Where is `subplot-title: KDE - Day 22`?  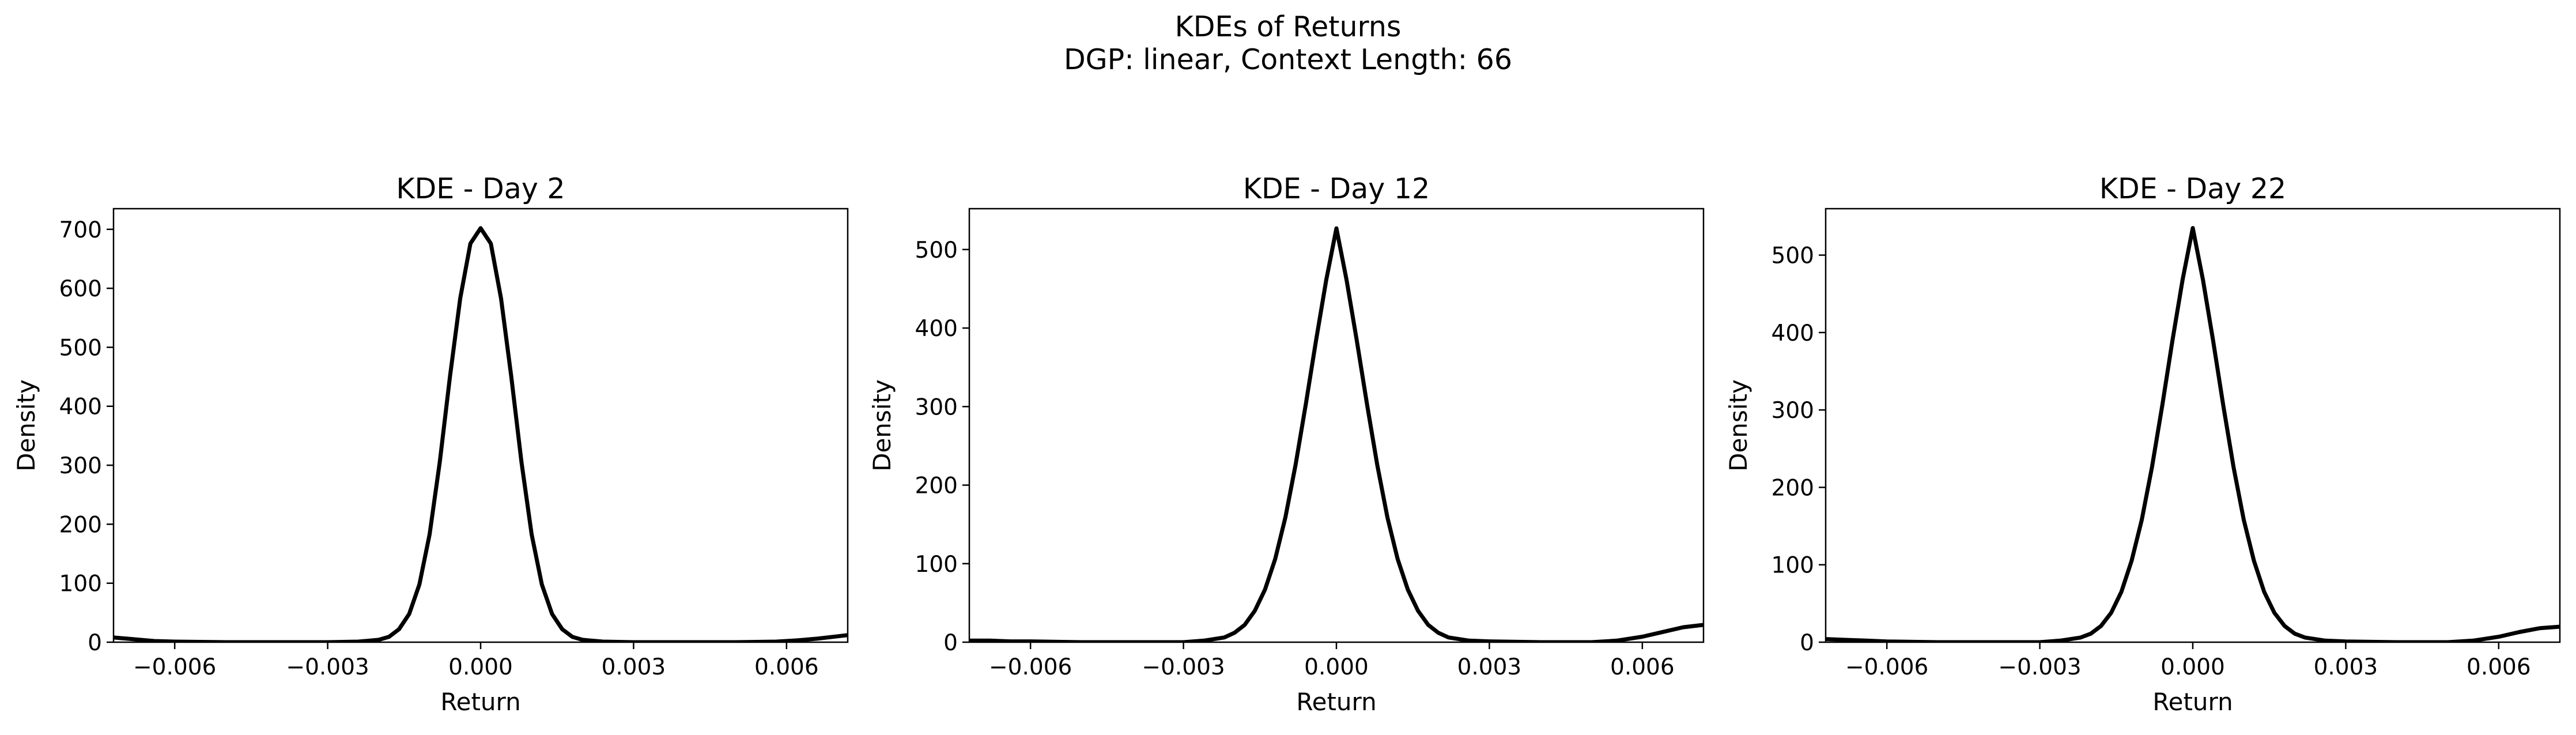 subplot-title: KDE - Day 22 is located at coordinates (2192, 188).